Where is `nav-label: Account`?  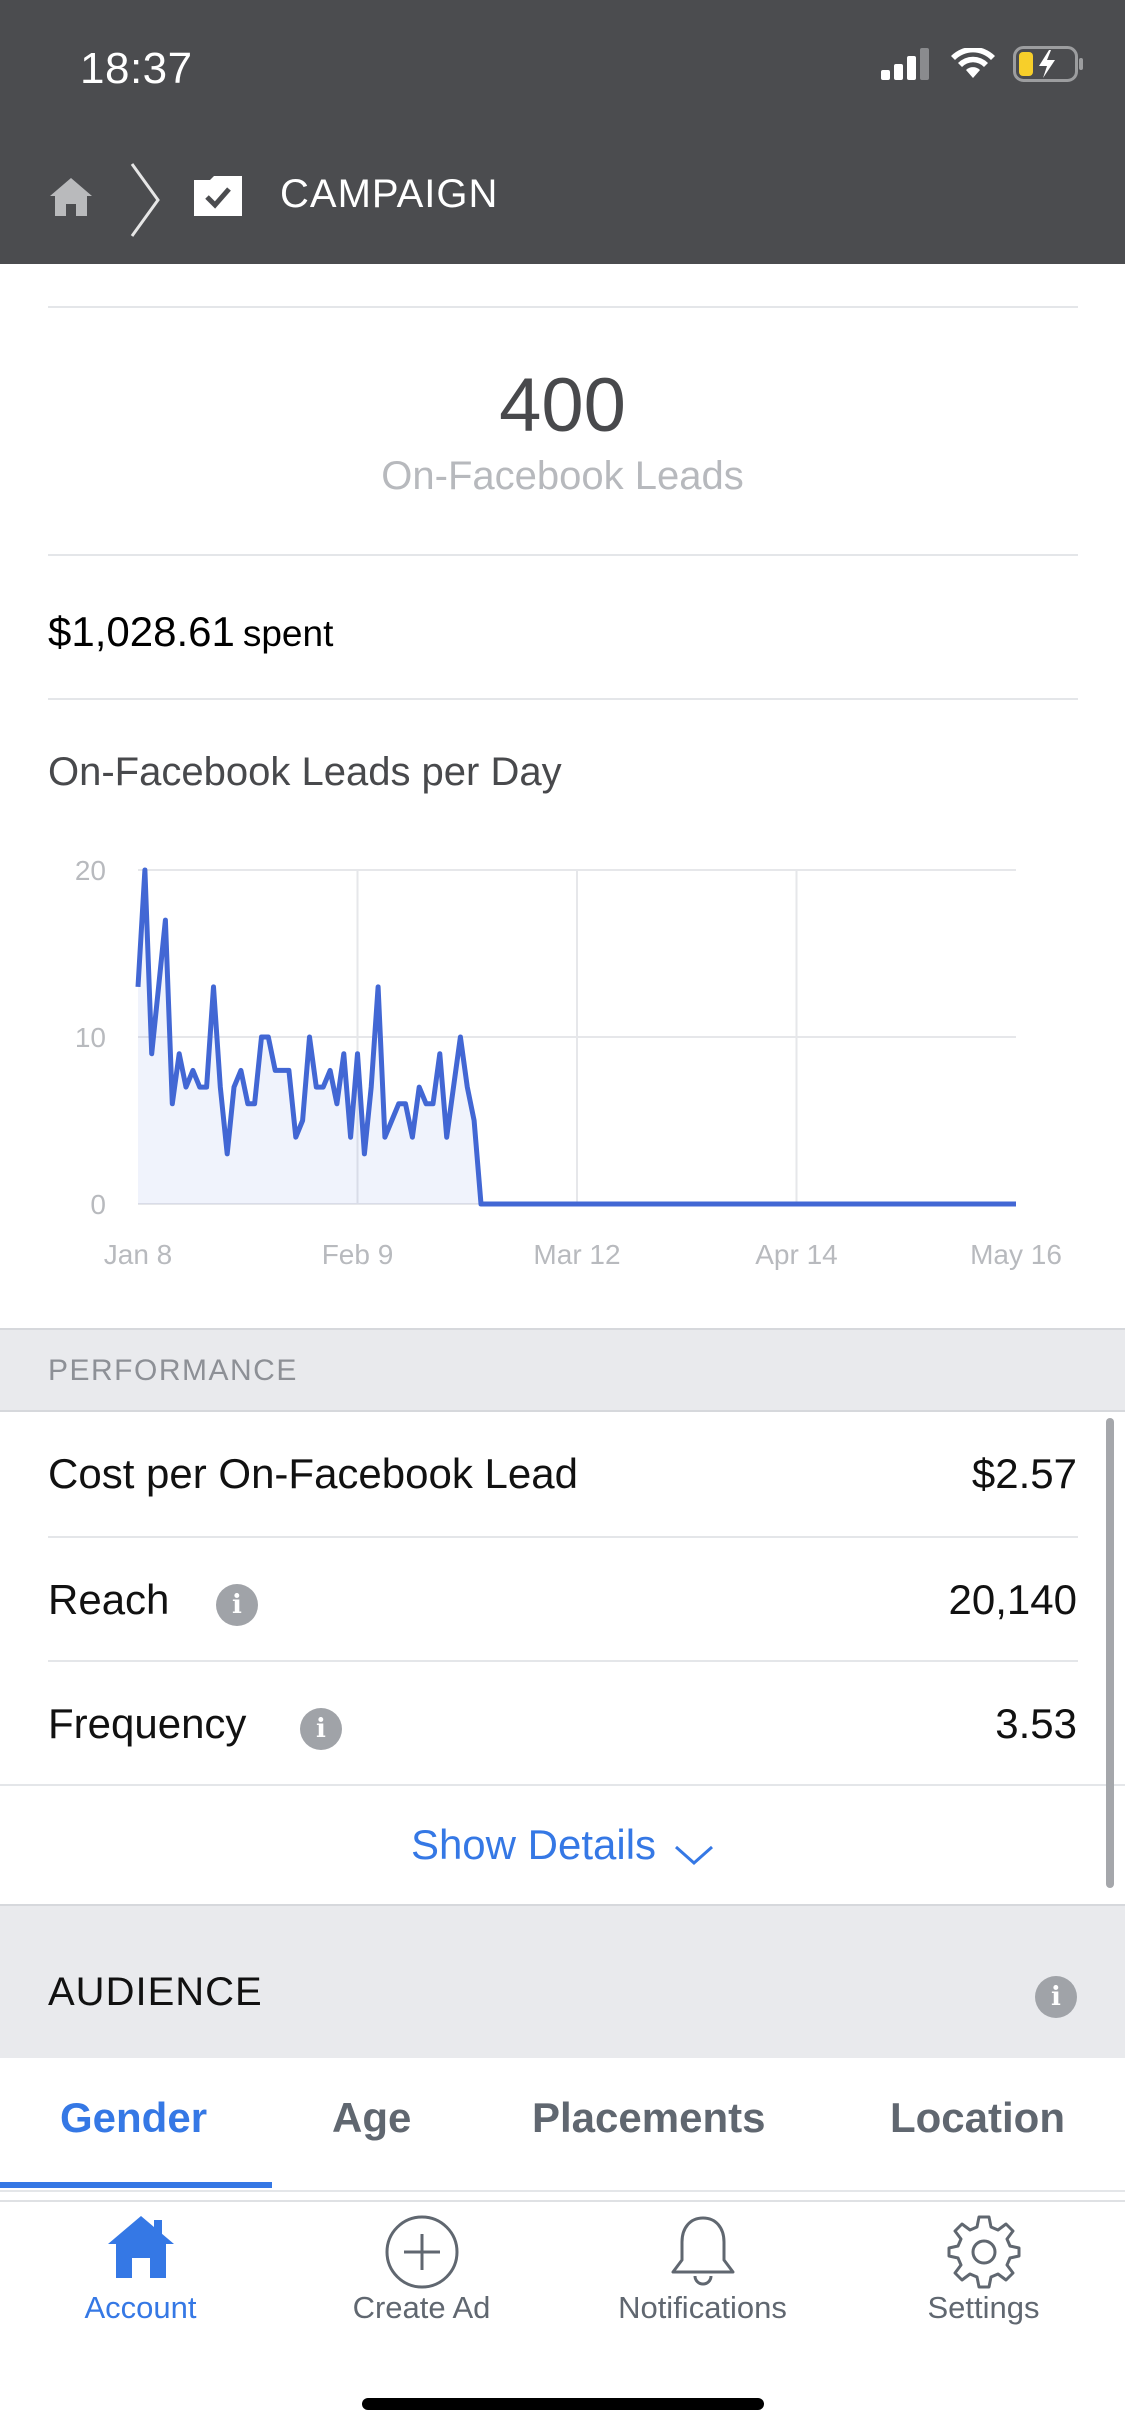
nav-label: Account is located at coordinates (140, 2307).